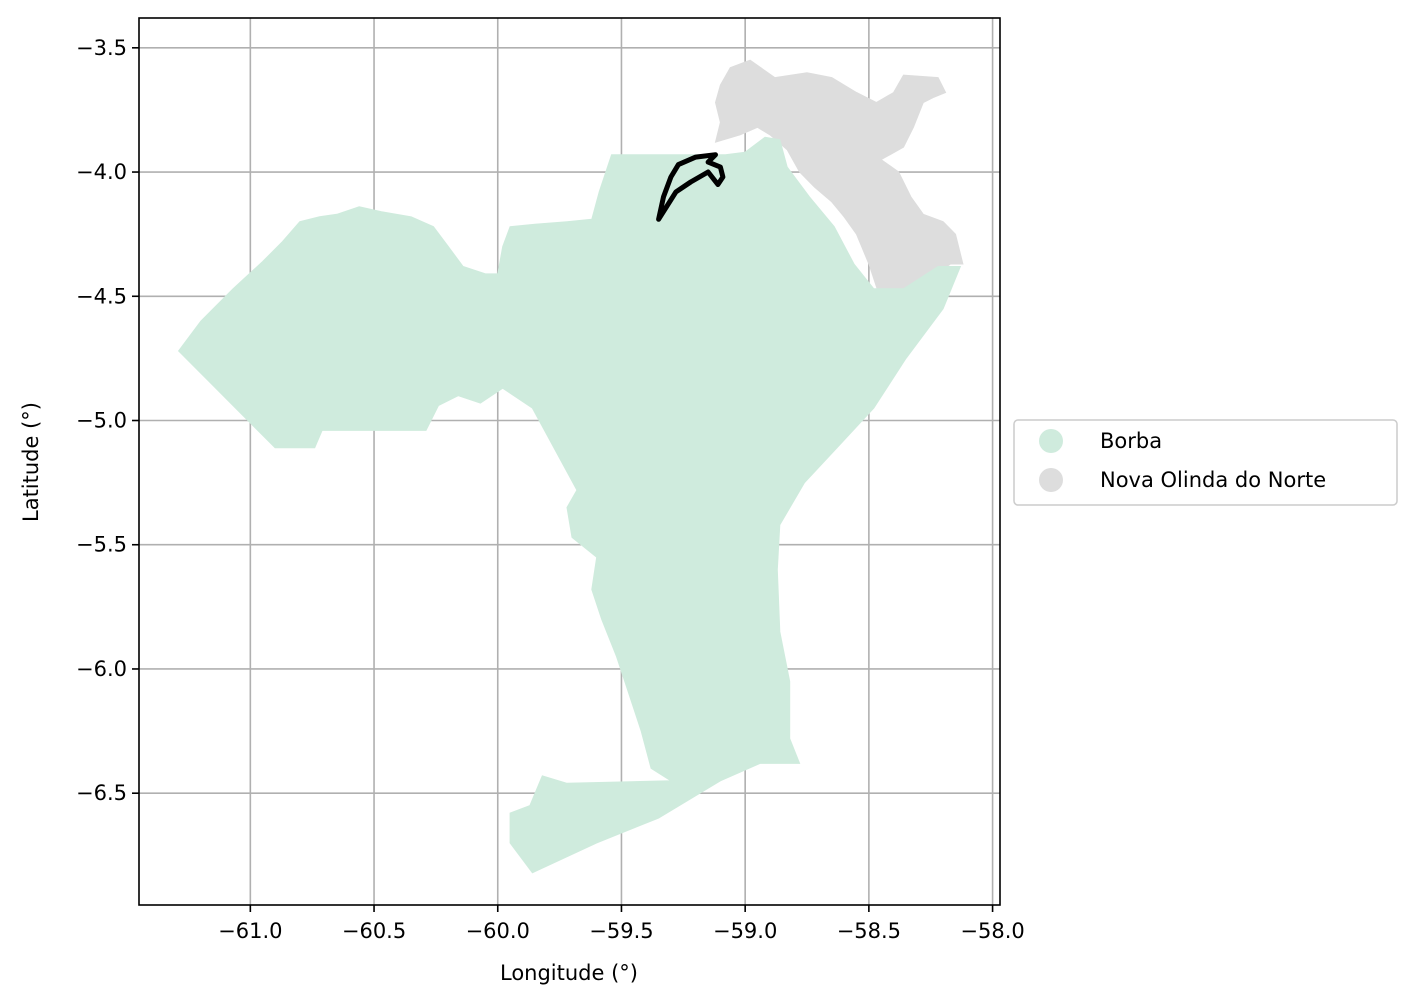  What do you see at coordinates (374, 931) in the screenshot?
I see `x-tick-label: −60.5` at bounding box center [374, 931].